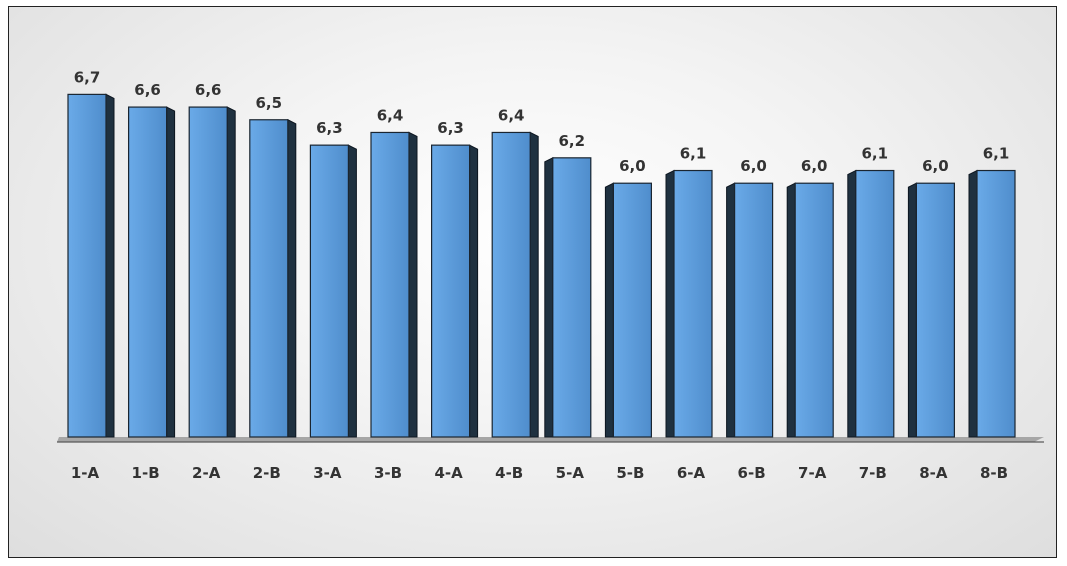 The width and height of the screenshot is (1067, 566). Describe the element at coordinates (87, 77) in the screenshot. I see `data-label: 6,7` at that location.